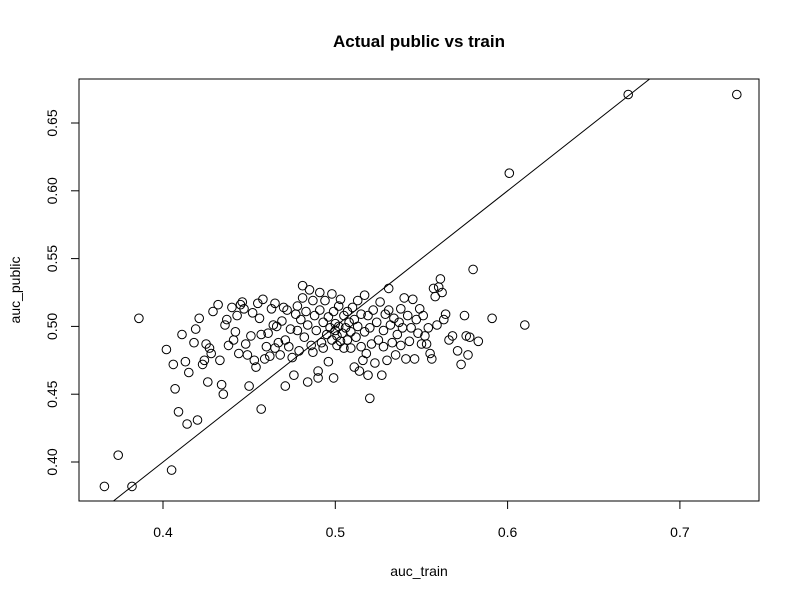  What do you see at coordinates (52, 461) in the screenshot?
I see `y-tick-label: 0.40` at bounding box center [52, 461].